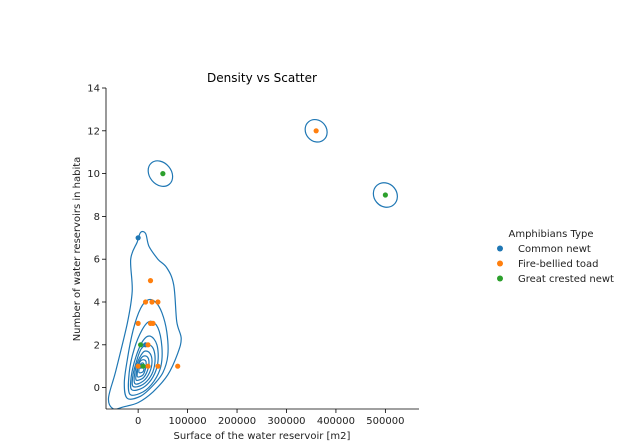 The image size is (622, 447). I want to click on legend-label-fire-bellied-toad: Fire-bellied toad, so click(558, 264).